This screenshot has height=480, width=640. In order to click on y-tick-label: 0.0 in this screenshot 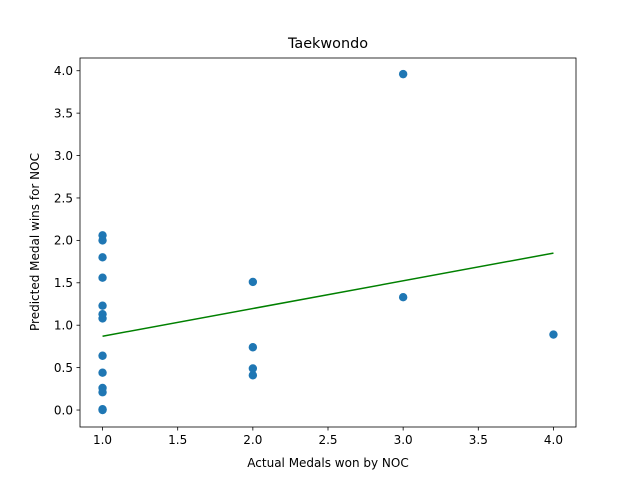, I will do `click(63, 410)`.